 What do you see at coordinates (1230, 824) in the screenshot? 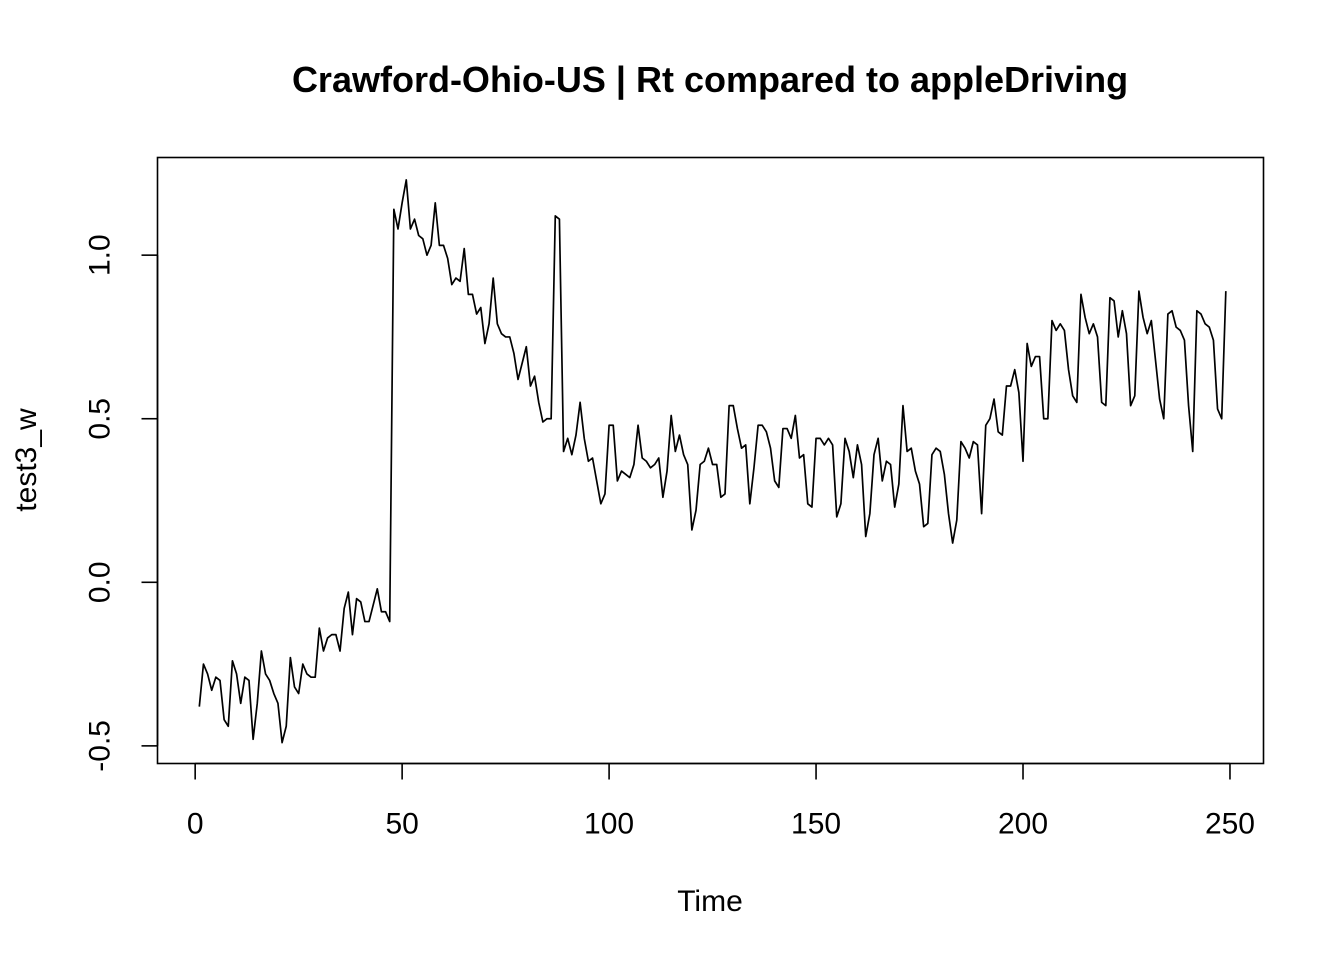
I see `x-tick-label: 250` at bounding box center [1230, 824].